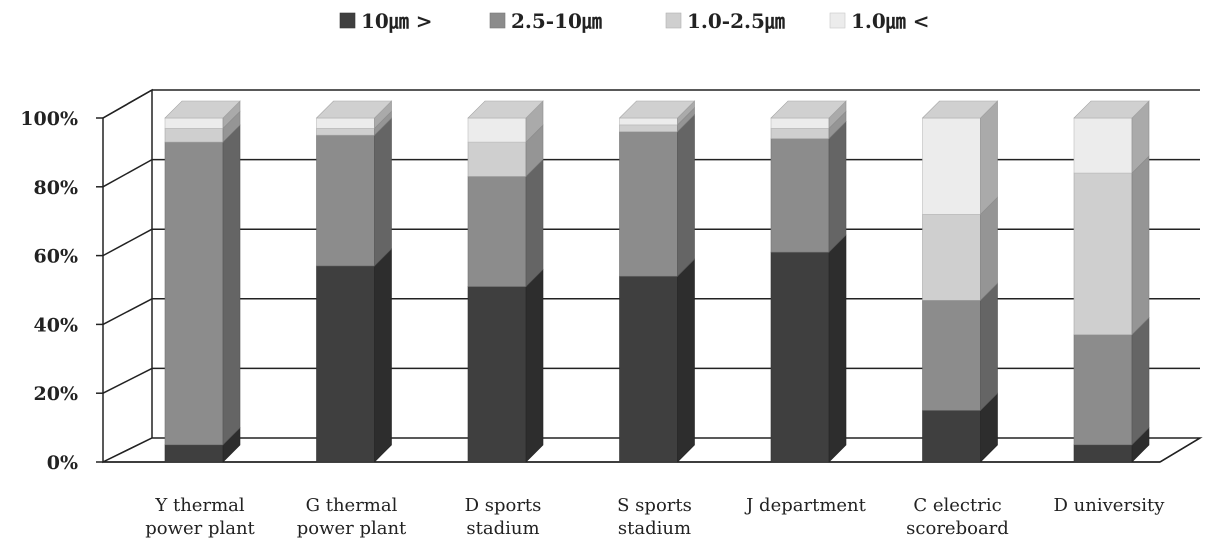 The width and height of the screenshot is (1206, 542). What do you see at coordinates (1110, 505) in the screenshot?
I see `x-category-label: D university` at bounding box center [1110, 505].